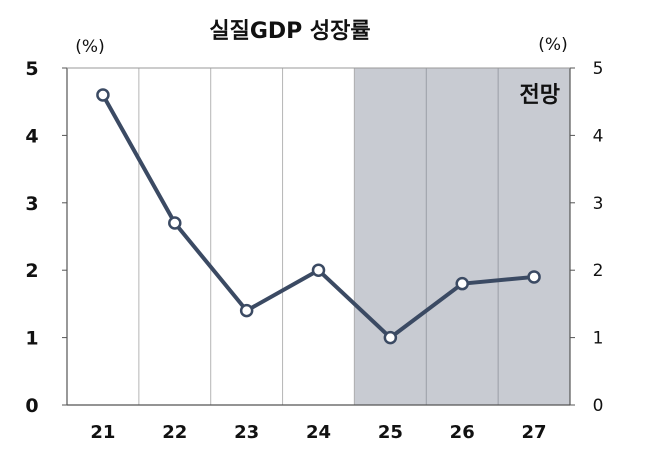 This screenshot has height=460, width=658. Describe the element at coordinates (540, 95) in the screenshot. I see `forecast-label: 전망` at that location.